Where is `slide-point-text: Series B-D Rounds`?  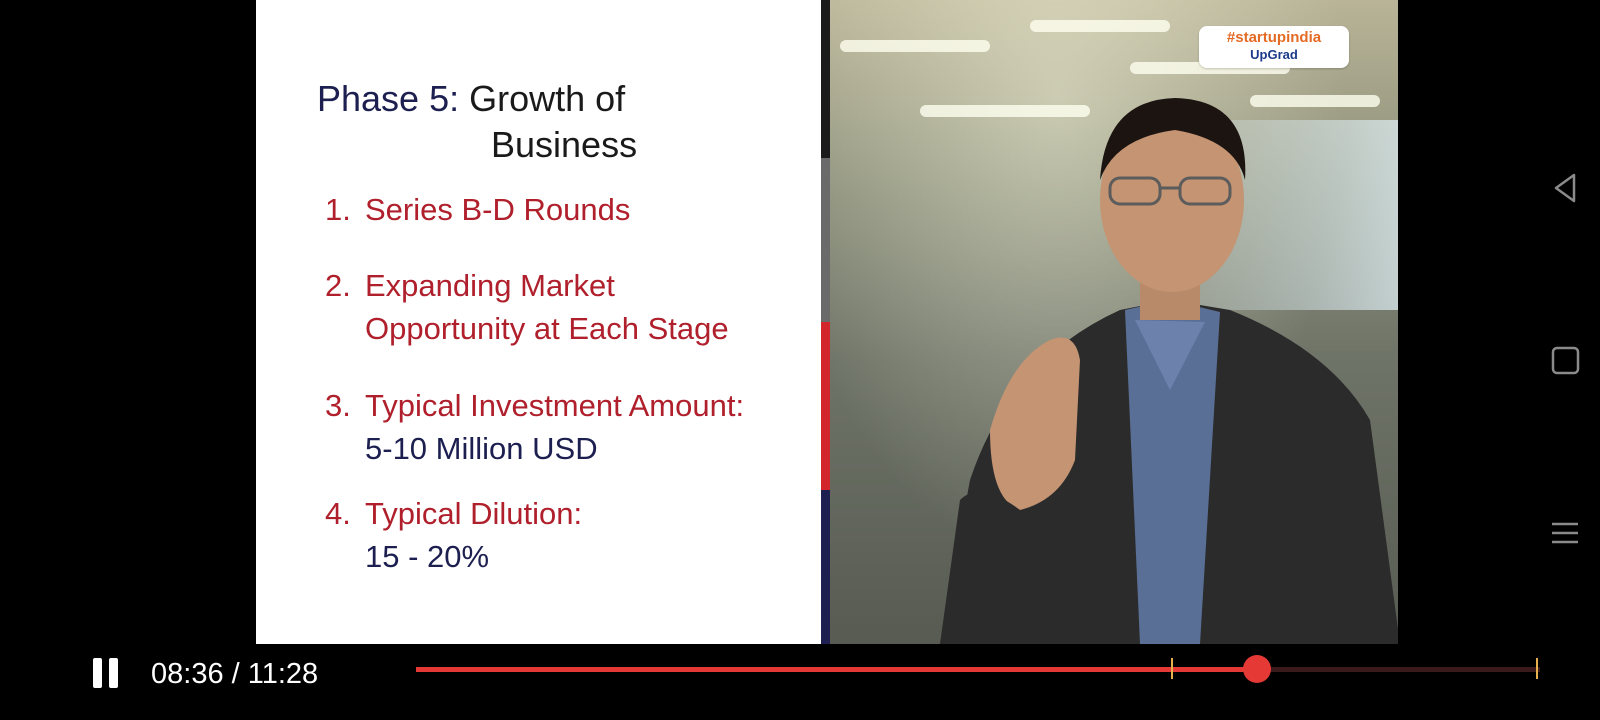
slide-point-text: Series B-D Rounds is located at coordinates (498, 209).